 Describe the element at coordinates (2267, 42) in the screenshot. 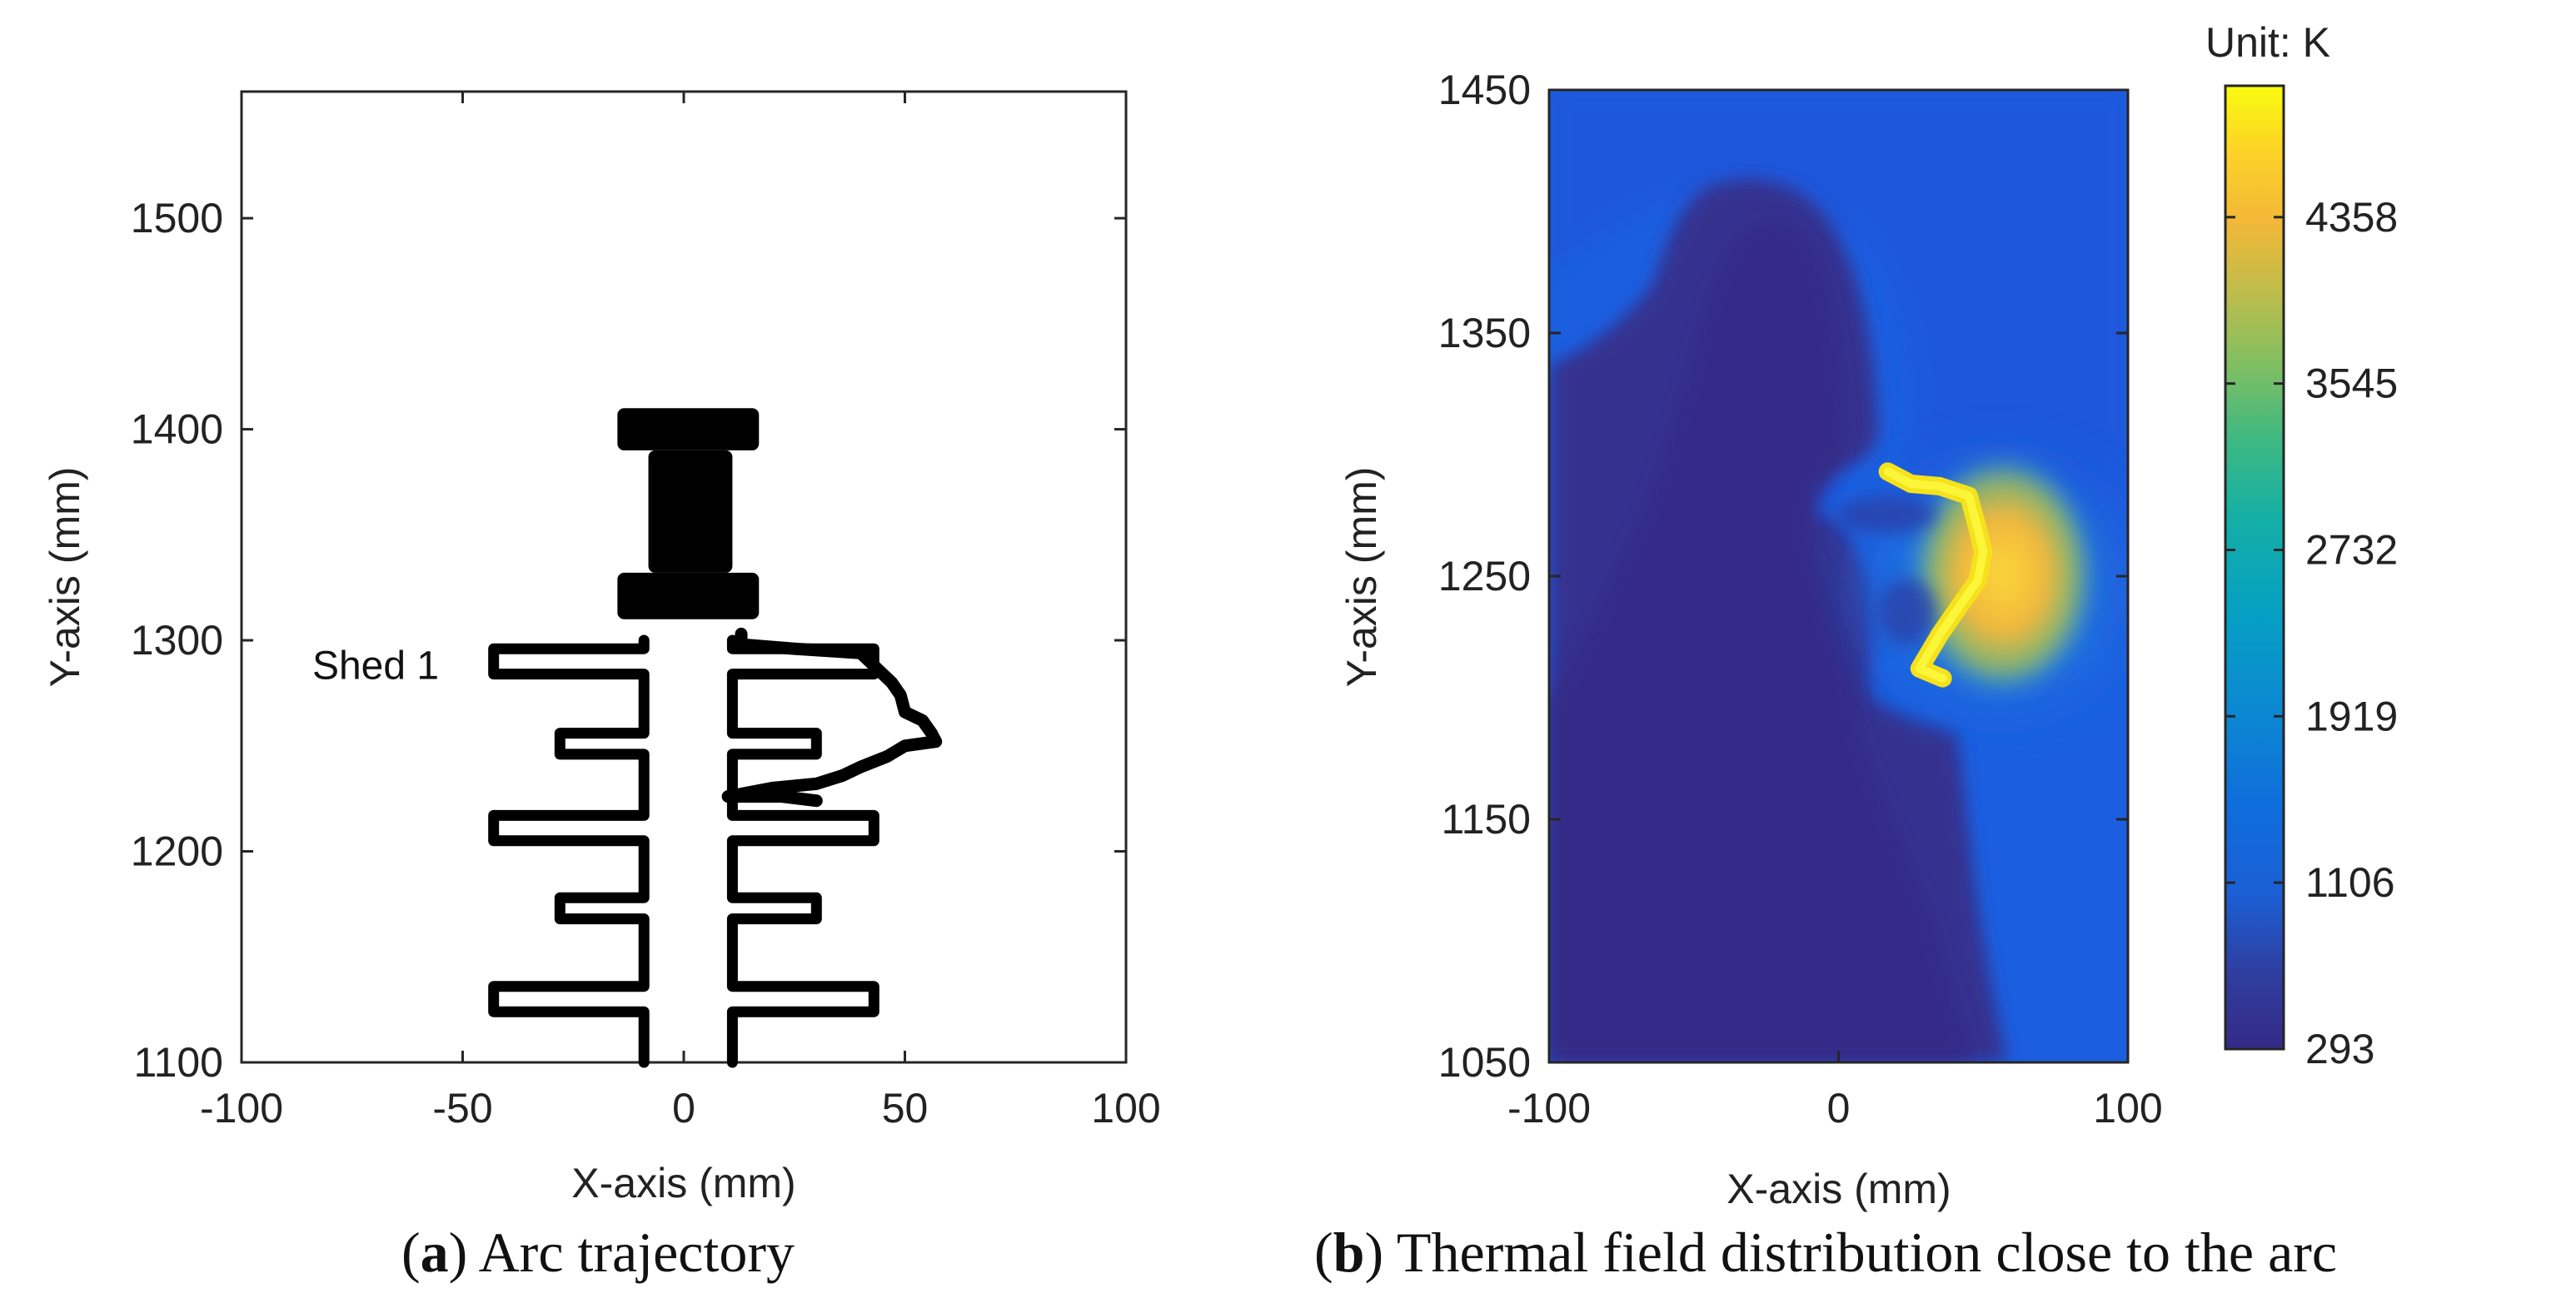

I see `colorbar-title: Unit: K` at that location.